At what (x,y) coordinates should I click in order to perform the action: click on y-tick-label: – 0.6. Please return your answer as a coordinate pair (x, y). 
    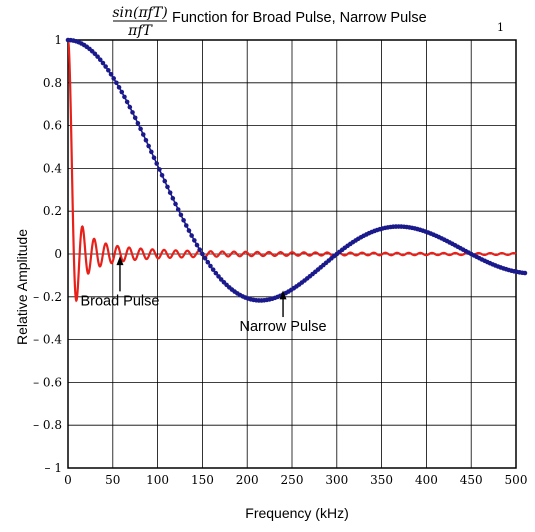
    Looking at the image, I should click on (47, 382).